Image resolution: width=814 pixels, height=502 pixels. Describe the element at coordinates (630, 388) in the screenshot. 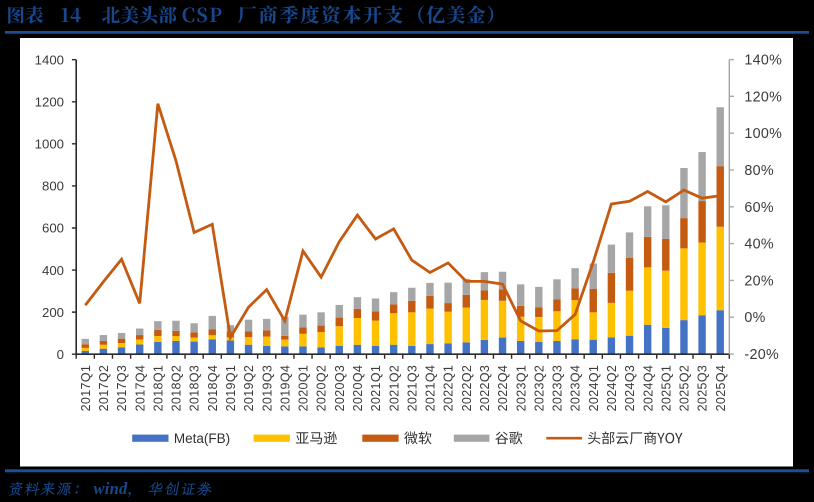

I see `svg-text: 2024Q3` at that location.